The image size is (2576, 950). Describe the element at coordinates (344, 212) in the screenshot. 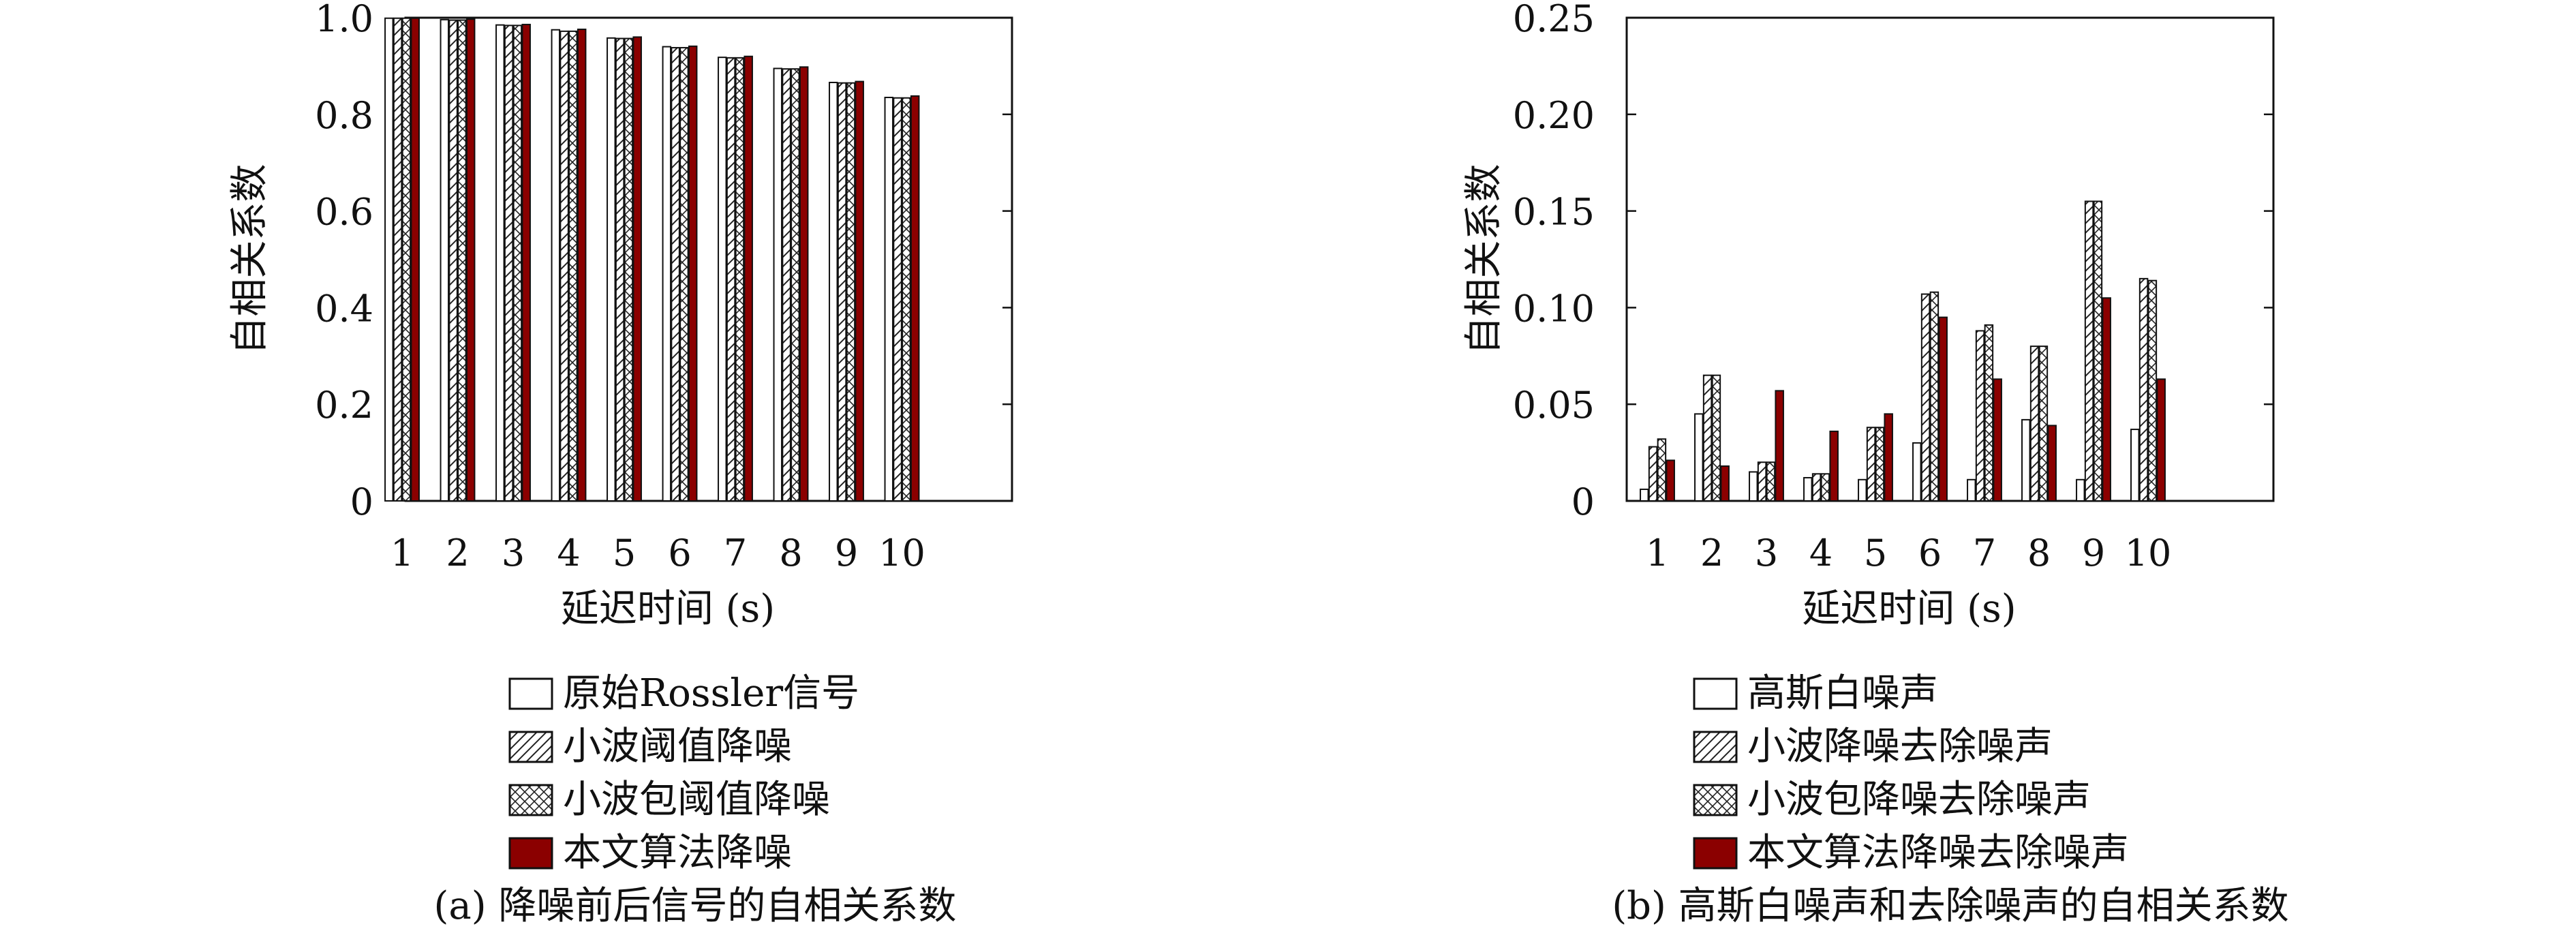

I see `y-tick-label: 0.6` at that location.